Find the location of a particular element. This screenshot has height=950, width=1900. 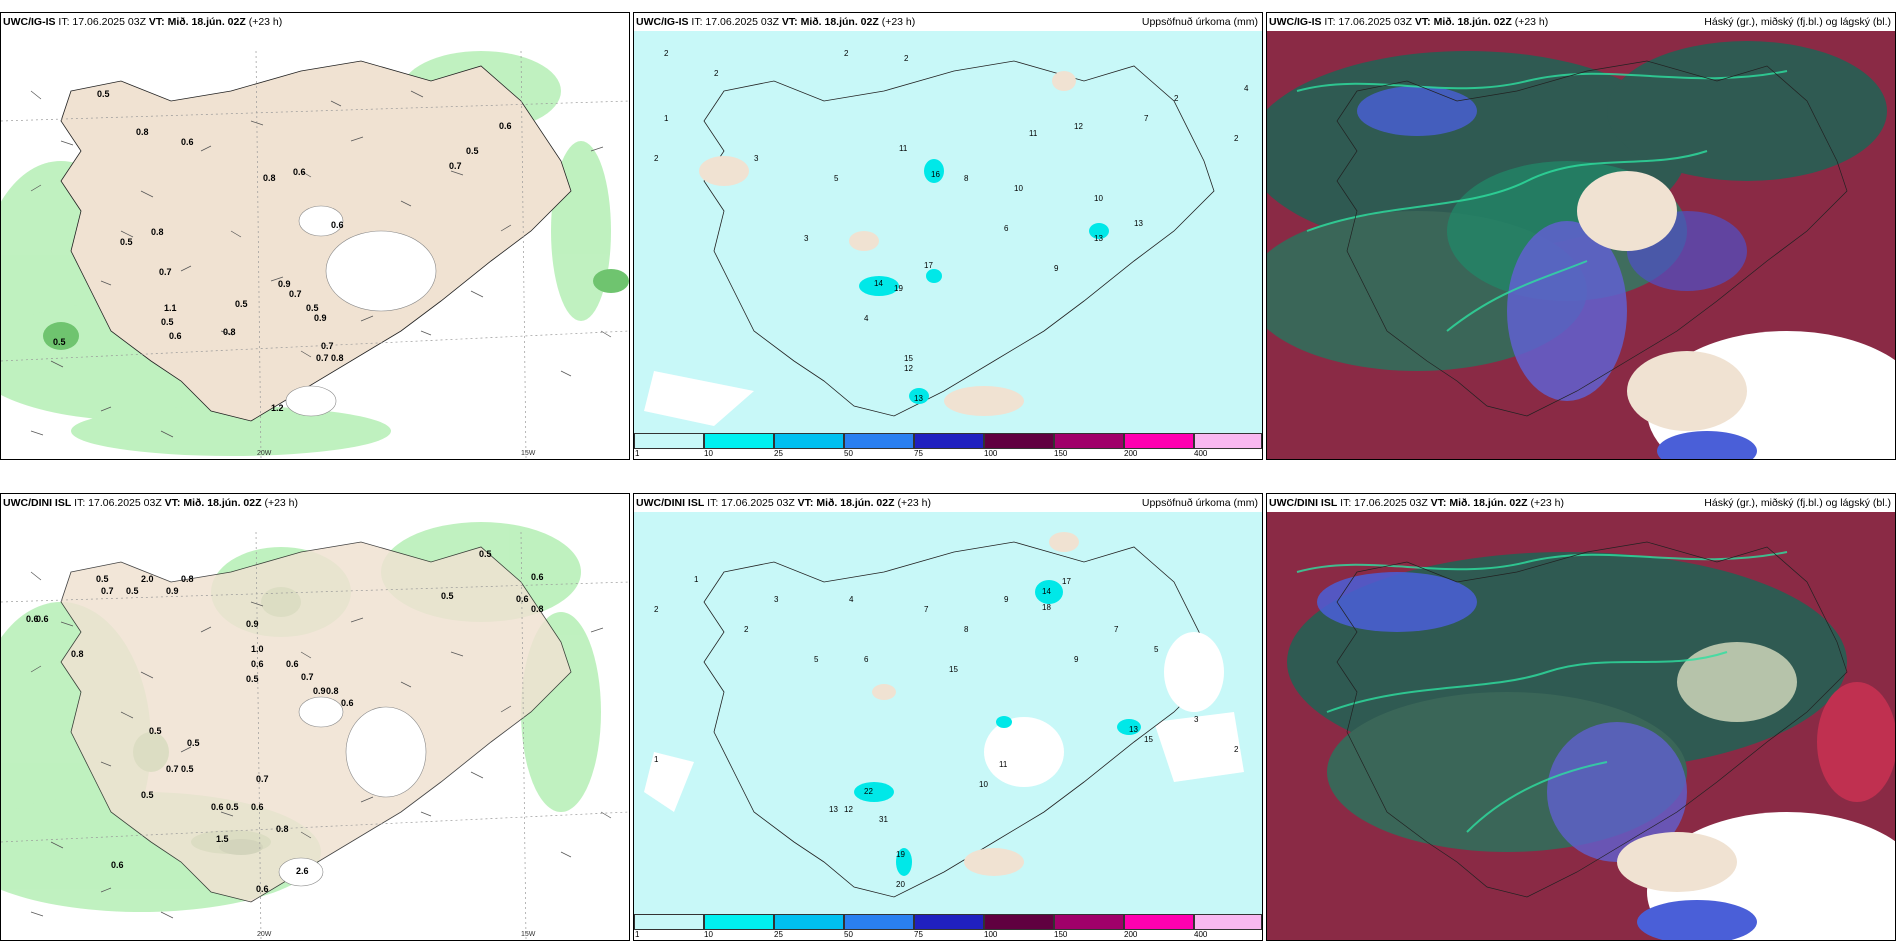

precip-label: 22 is located at coordinates (868, 791).